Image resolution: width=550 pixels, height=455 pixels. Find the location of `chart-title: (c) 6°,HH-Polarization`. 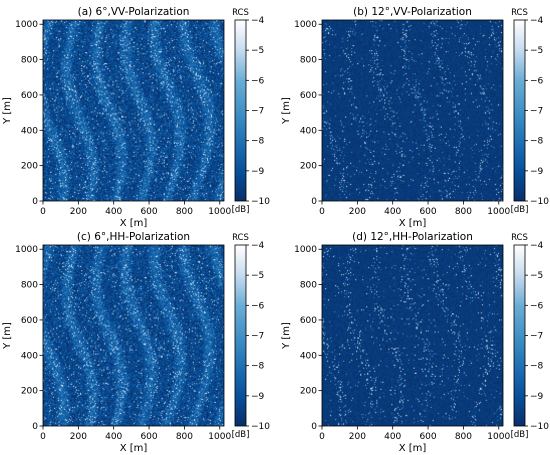

chart-title: (c) 6°,HH-Polarization is located at coordinates (133, 237).